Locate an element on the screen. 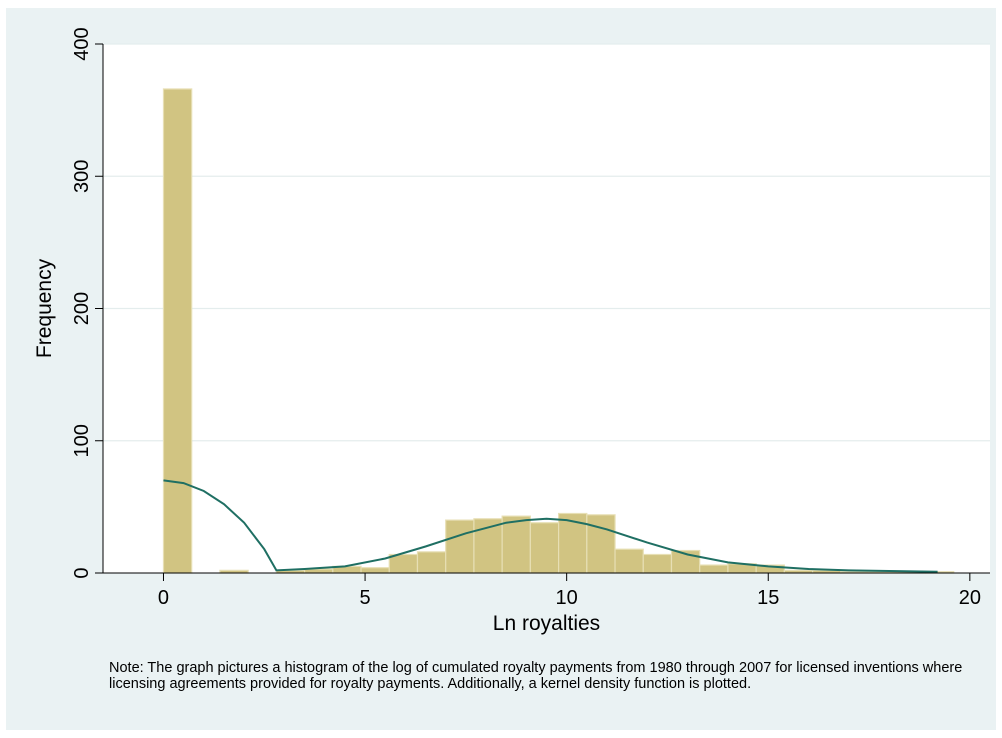 Image resolution: width=1002 pixels, height=738 pixels. x-tick-label: 0 is located at coordinates (163, 598).